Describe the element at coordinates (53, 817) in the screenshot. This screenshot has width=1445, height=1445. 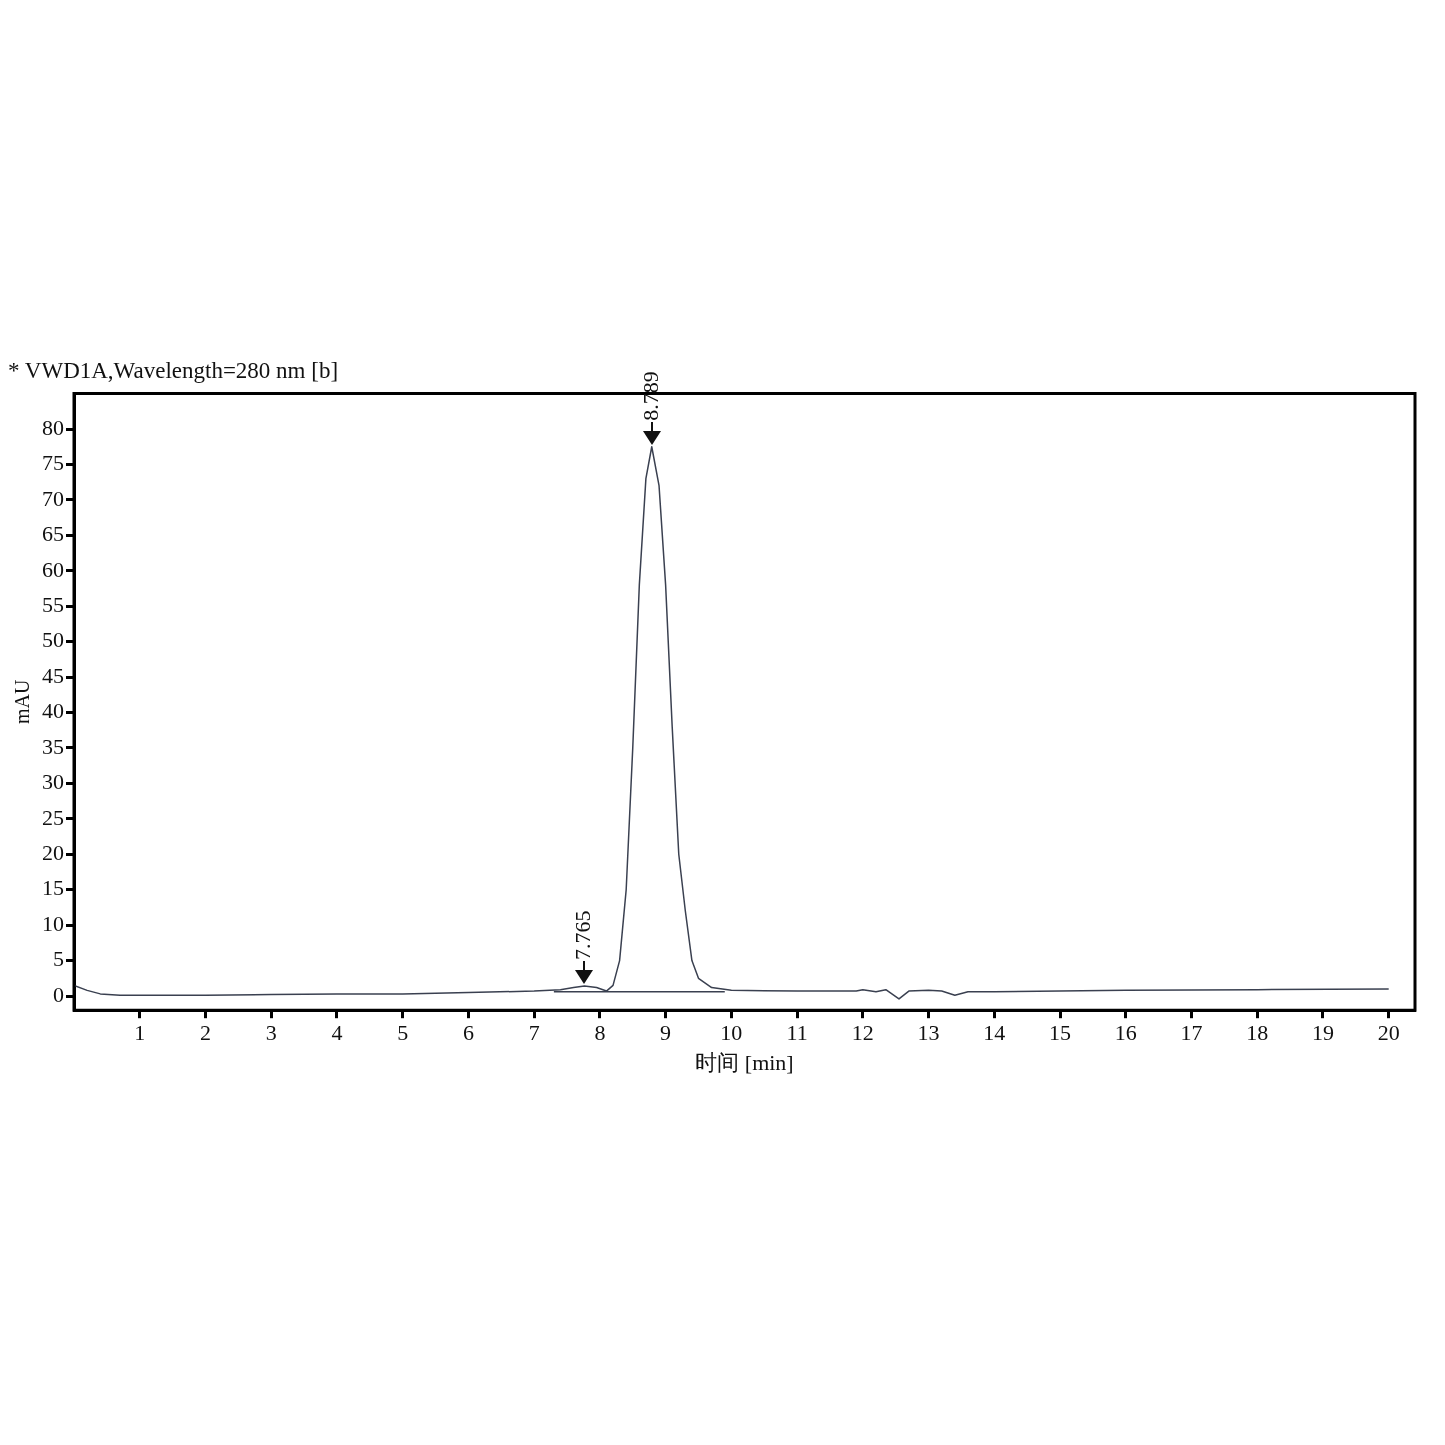
I see `y-tick-label: 25` at that location.